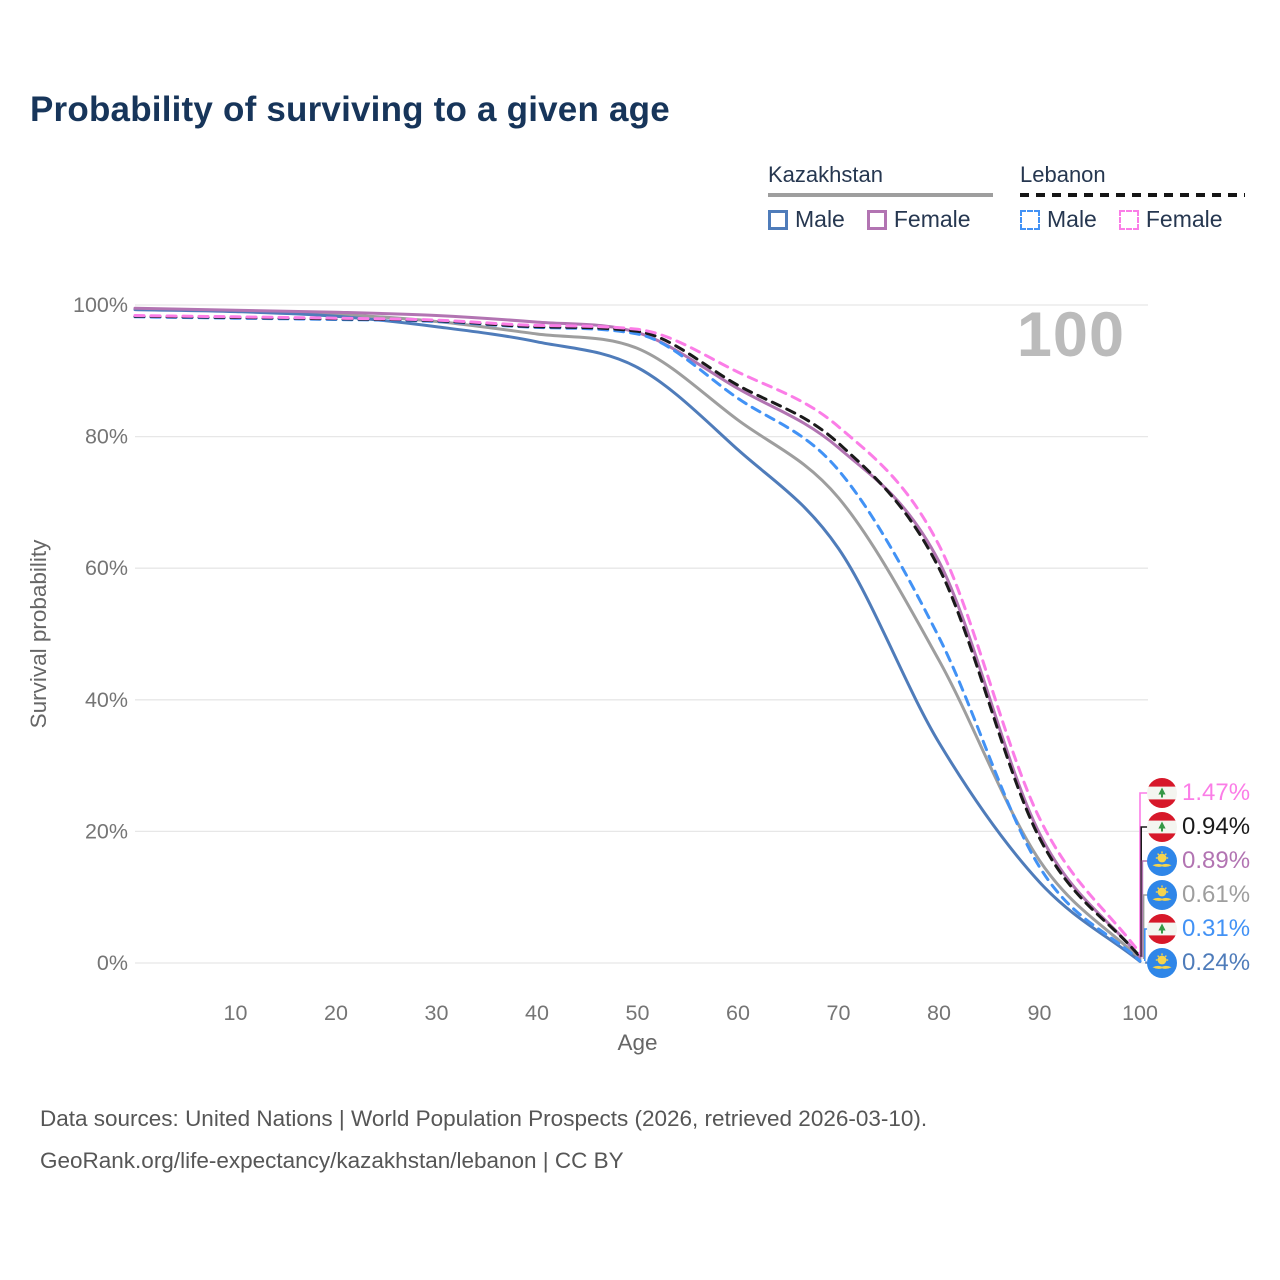 The image size is (1280, 1280). Describe the element at coordinates (1184, 219) in the screenshot. I see `legend-label-lebanon-female: Female` at that location.